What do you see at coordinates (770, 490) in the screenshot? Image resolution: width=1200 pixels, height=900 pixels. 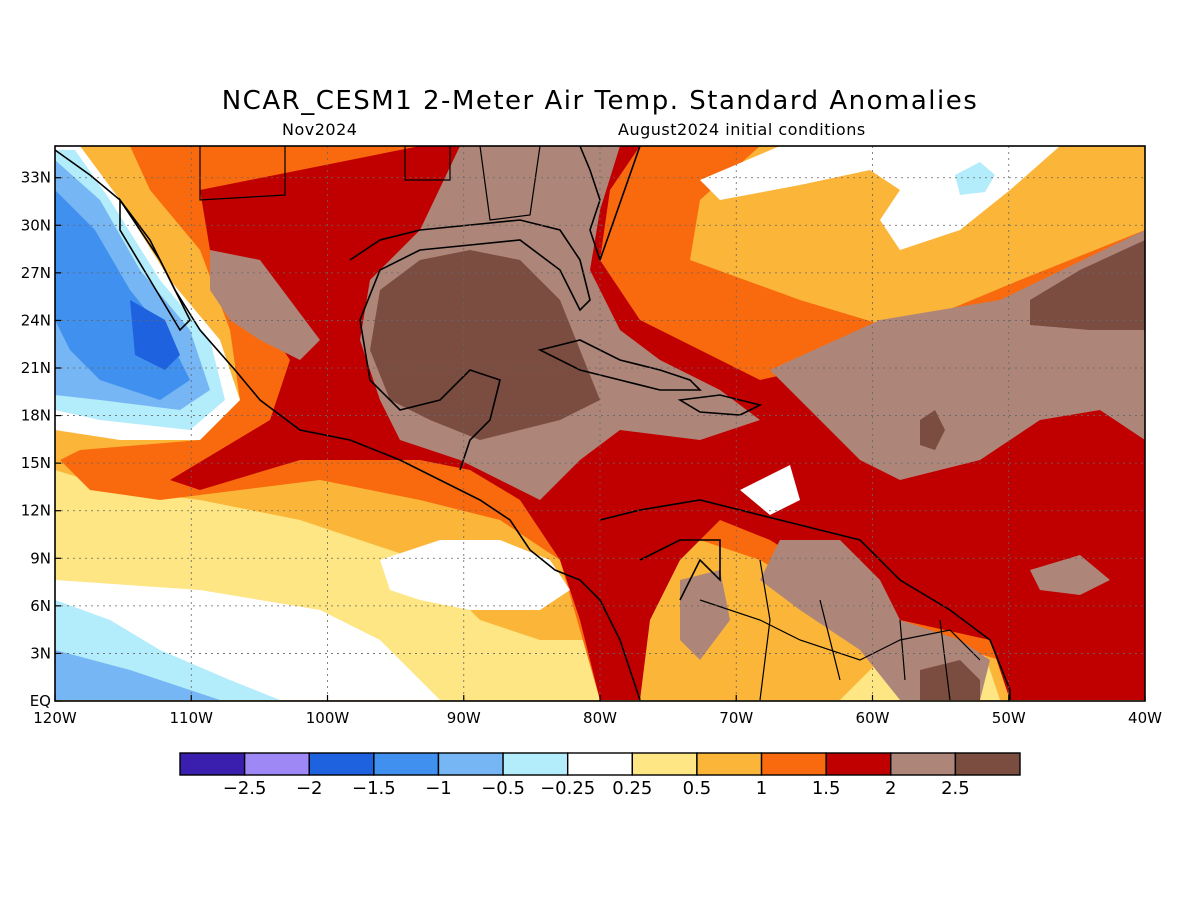 I see `anomaly-band-neutral-caribbean` at bounding box center [770, 490].